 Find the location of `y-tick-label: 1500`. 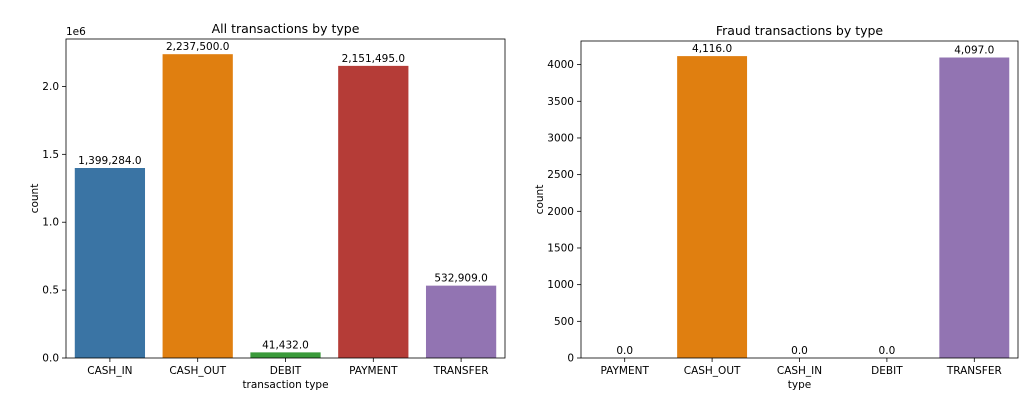

y-tick-label: 1500 is located at coordinates (560, 248).